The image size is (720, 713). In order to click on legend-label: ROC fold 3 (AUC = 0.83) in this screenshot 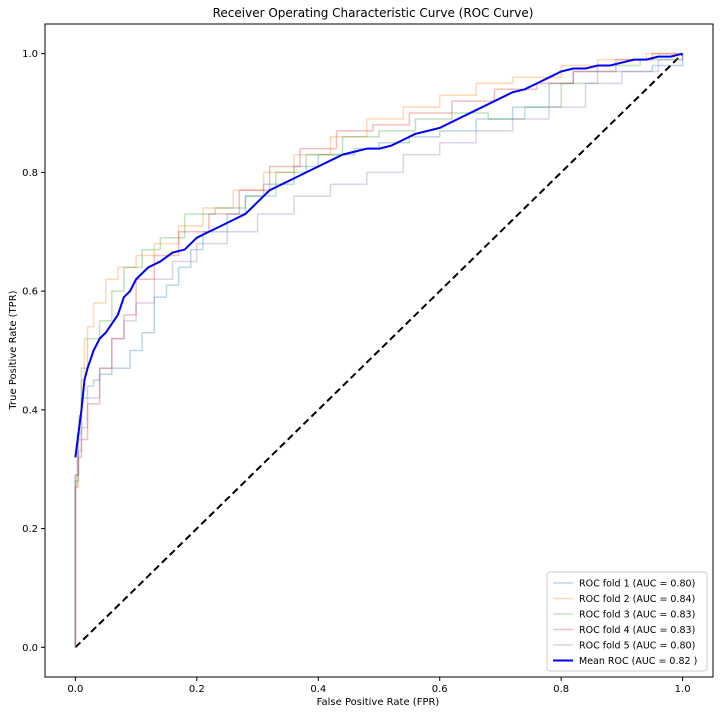, I will do `click(637, 615)`.